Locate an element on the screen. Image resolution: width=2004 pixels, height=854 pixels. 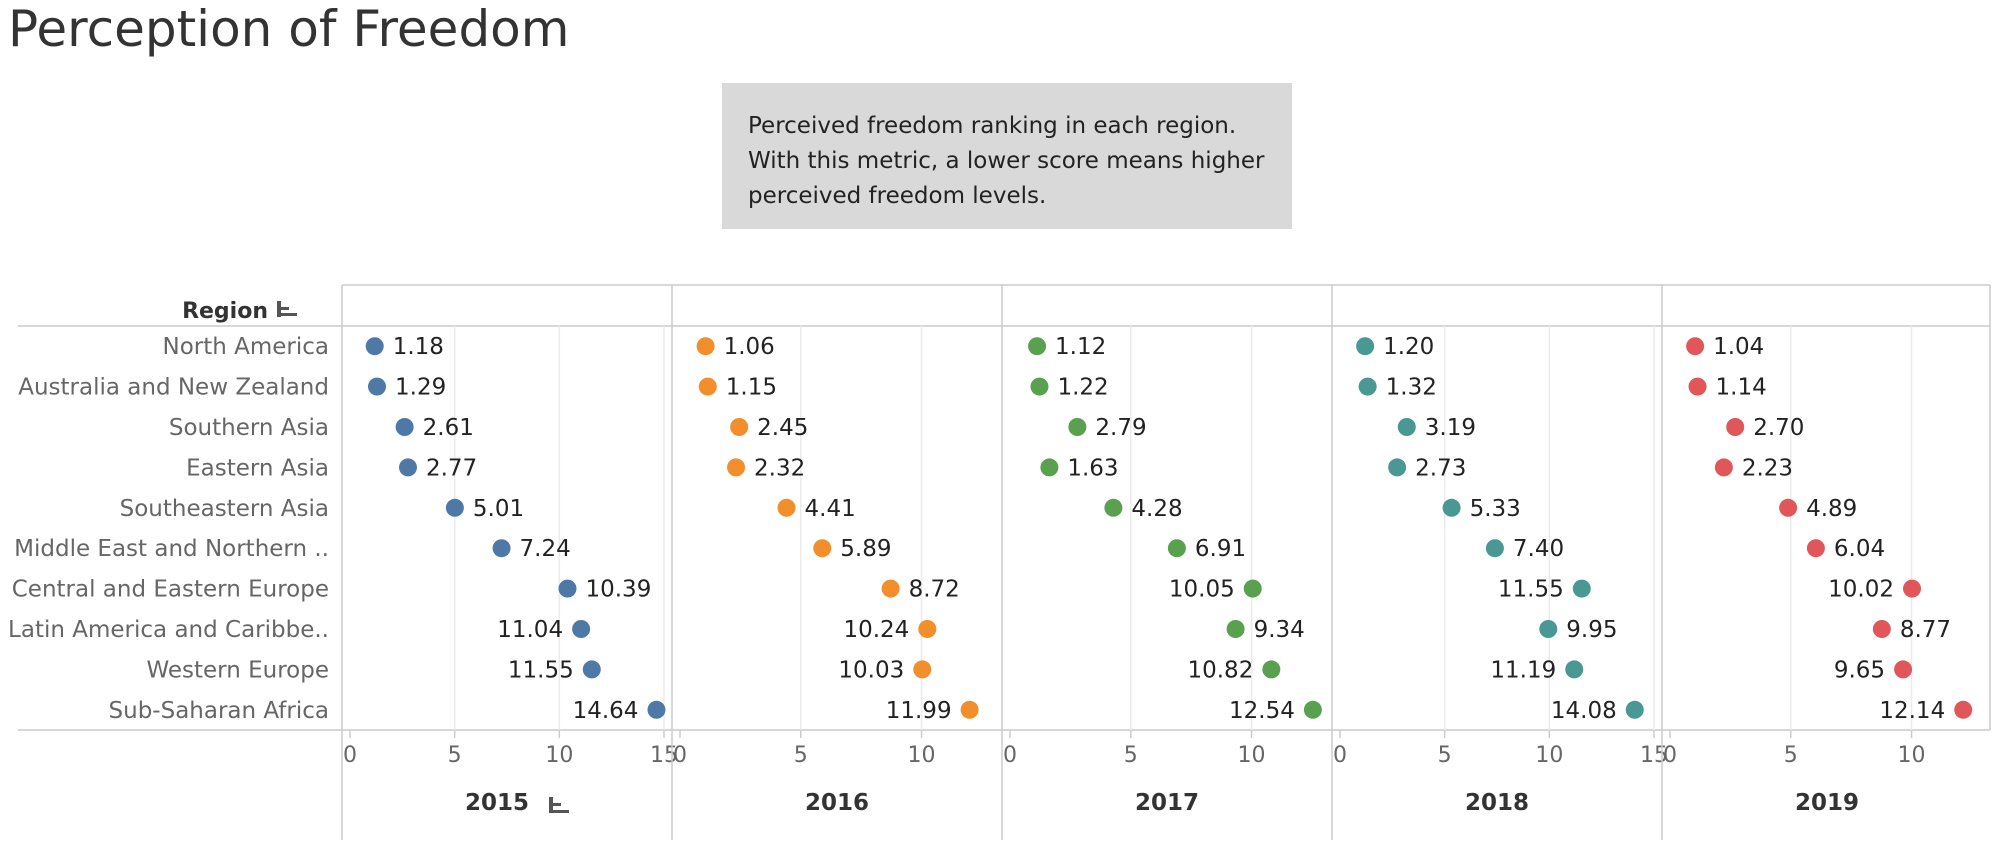
data-label: 3.19 is located at coordinates (1450, 428).